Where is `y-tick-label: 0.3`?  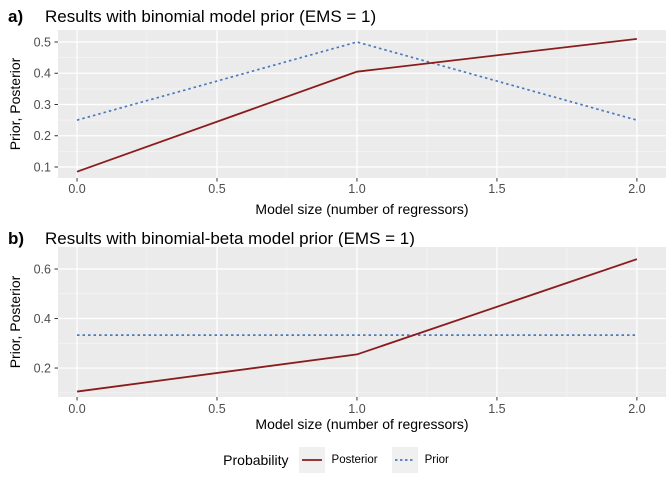
y-tick-label: 0.3 is located at coordinates (42, 105).